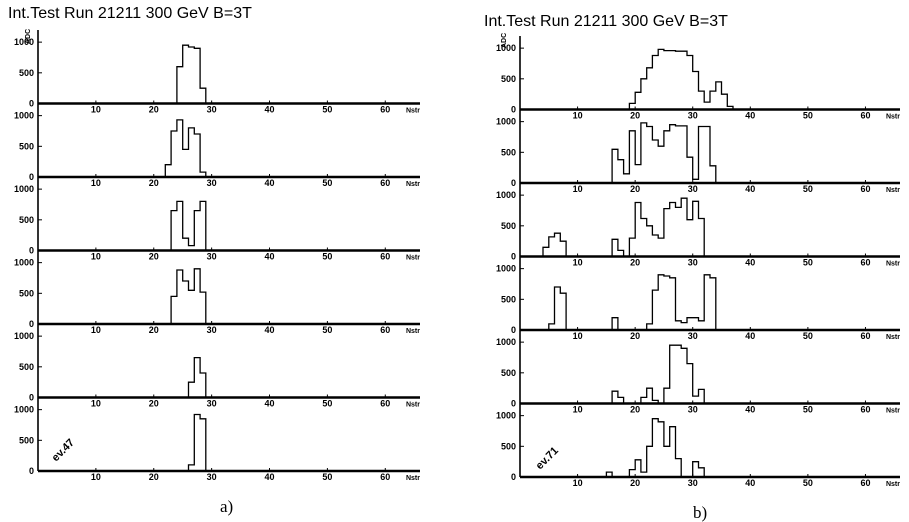 This screenshot has height=522, width=909. What do you see at coordinates (96, 257) in the screenshot?
I see `panel-a-row-3-x-tick-label: 10` at bounding box center [96, 257].